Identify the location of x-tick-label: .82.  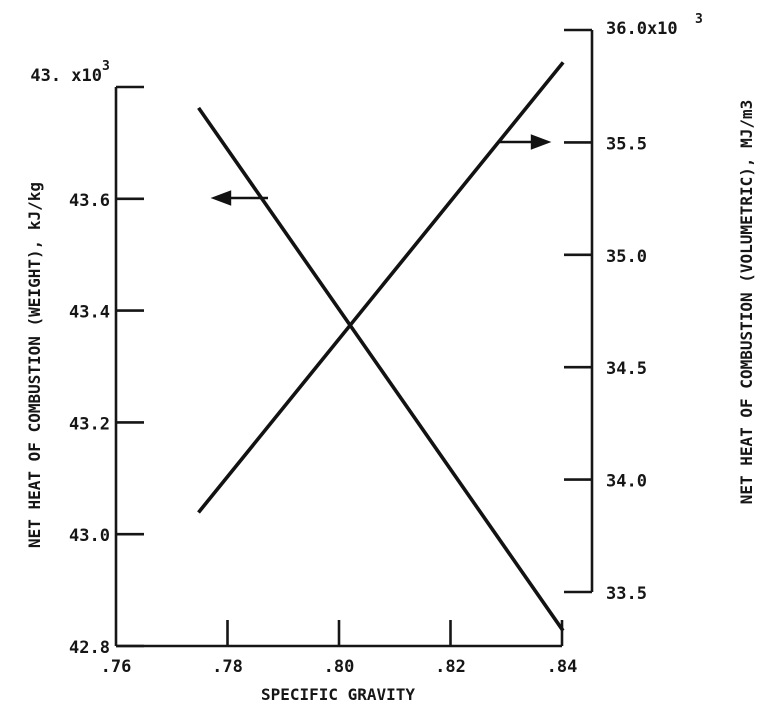
(450, 667).